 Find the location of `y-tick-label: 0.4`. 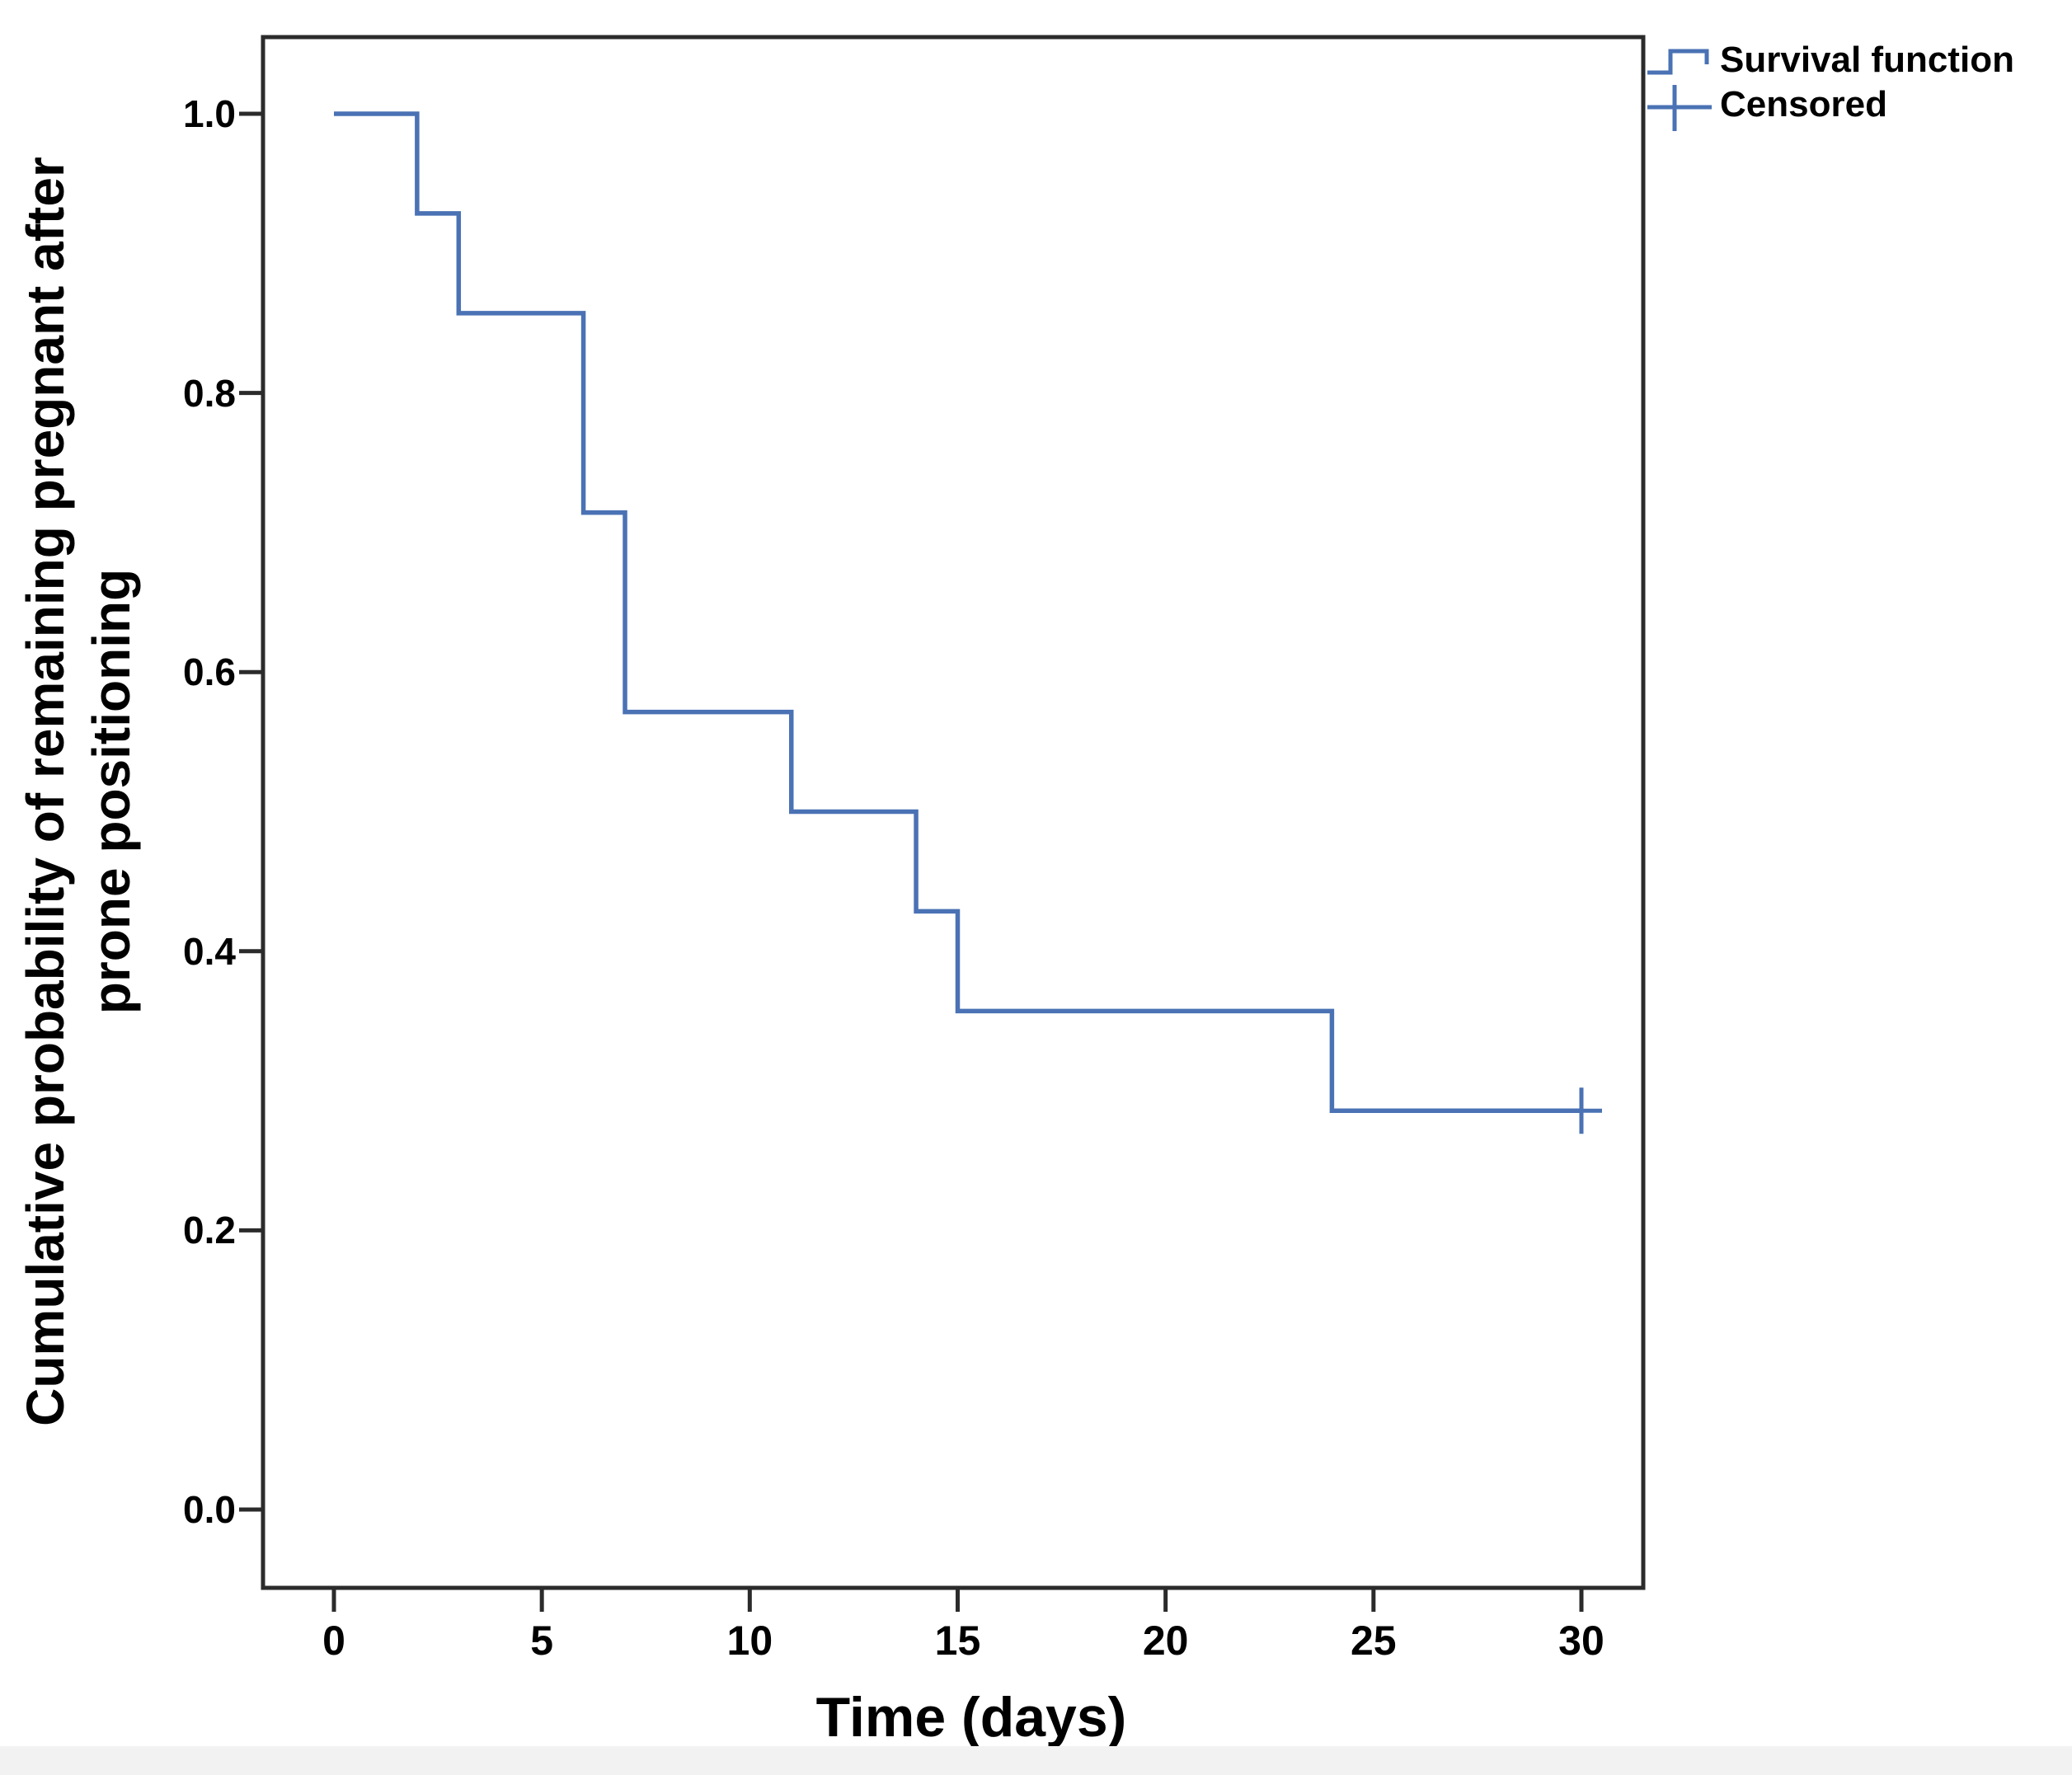

y-tick-label: 0.4 is located at coordinates (210, 951).